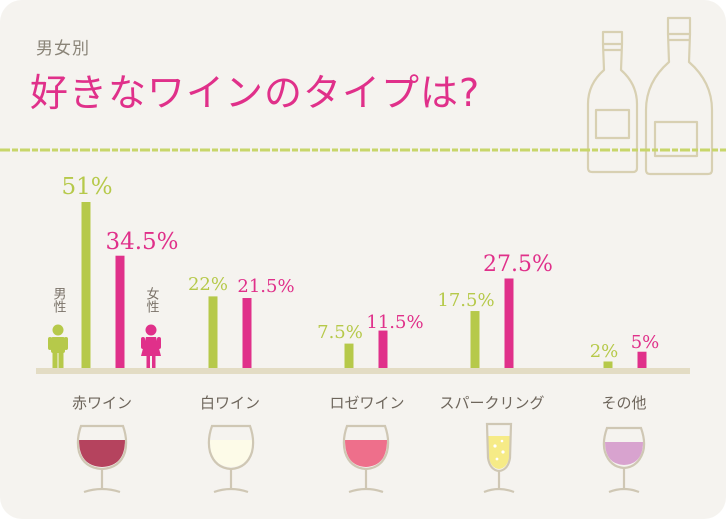  I want to click on bar-female-sparkling-wine, so click(509, 323).